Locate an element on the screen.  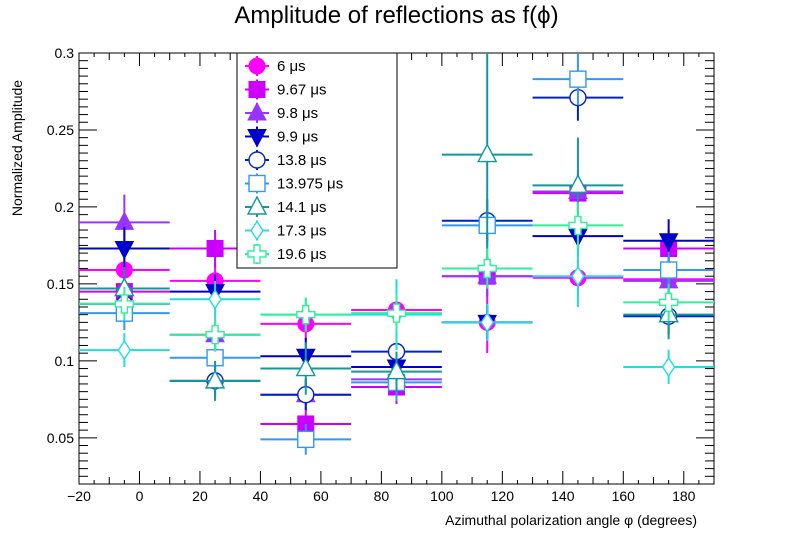
x-tick-label: 60 is located at coordinates (321, 496).